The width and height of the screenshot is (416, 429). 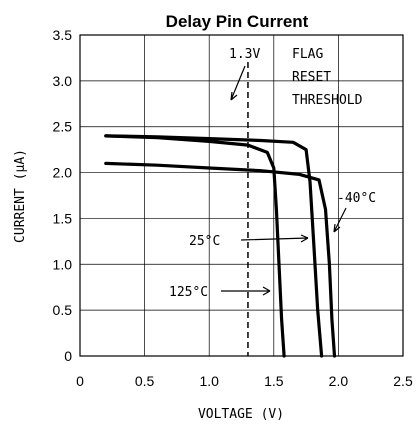 I want to click on y-tick-label: 2.0, so click(x=63, y=173).